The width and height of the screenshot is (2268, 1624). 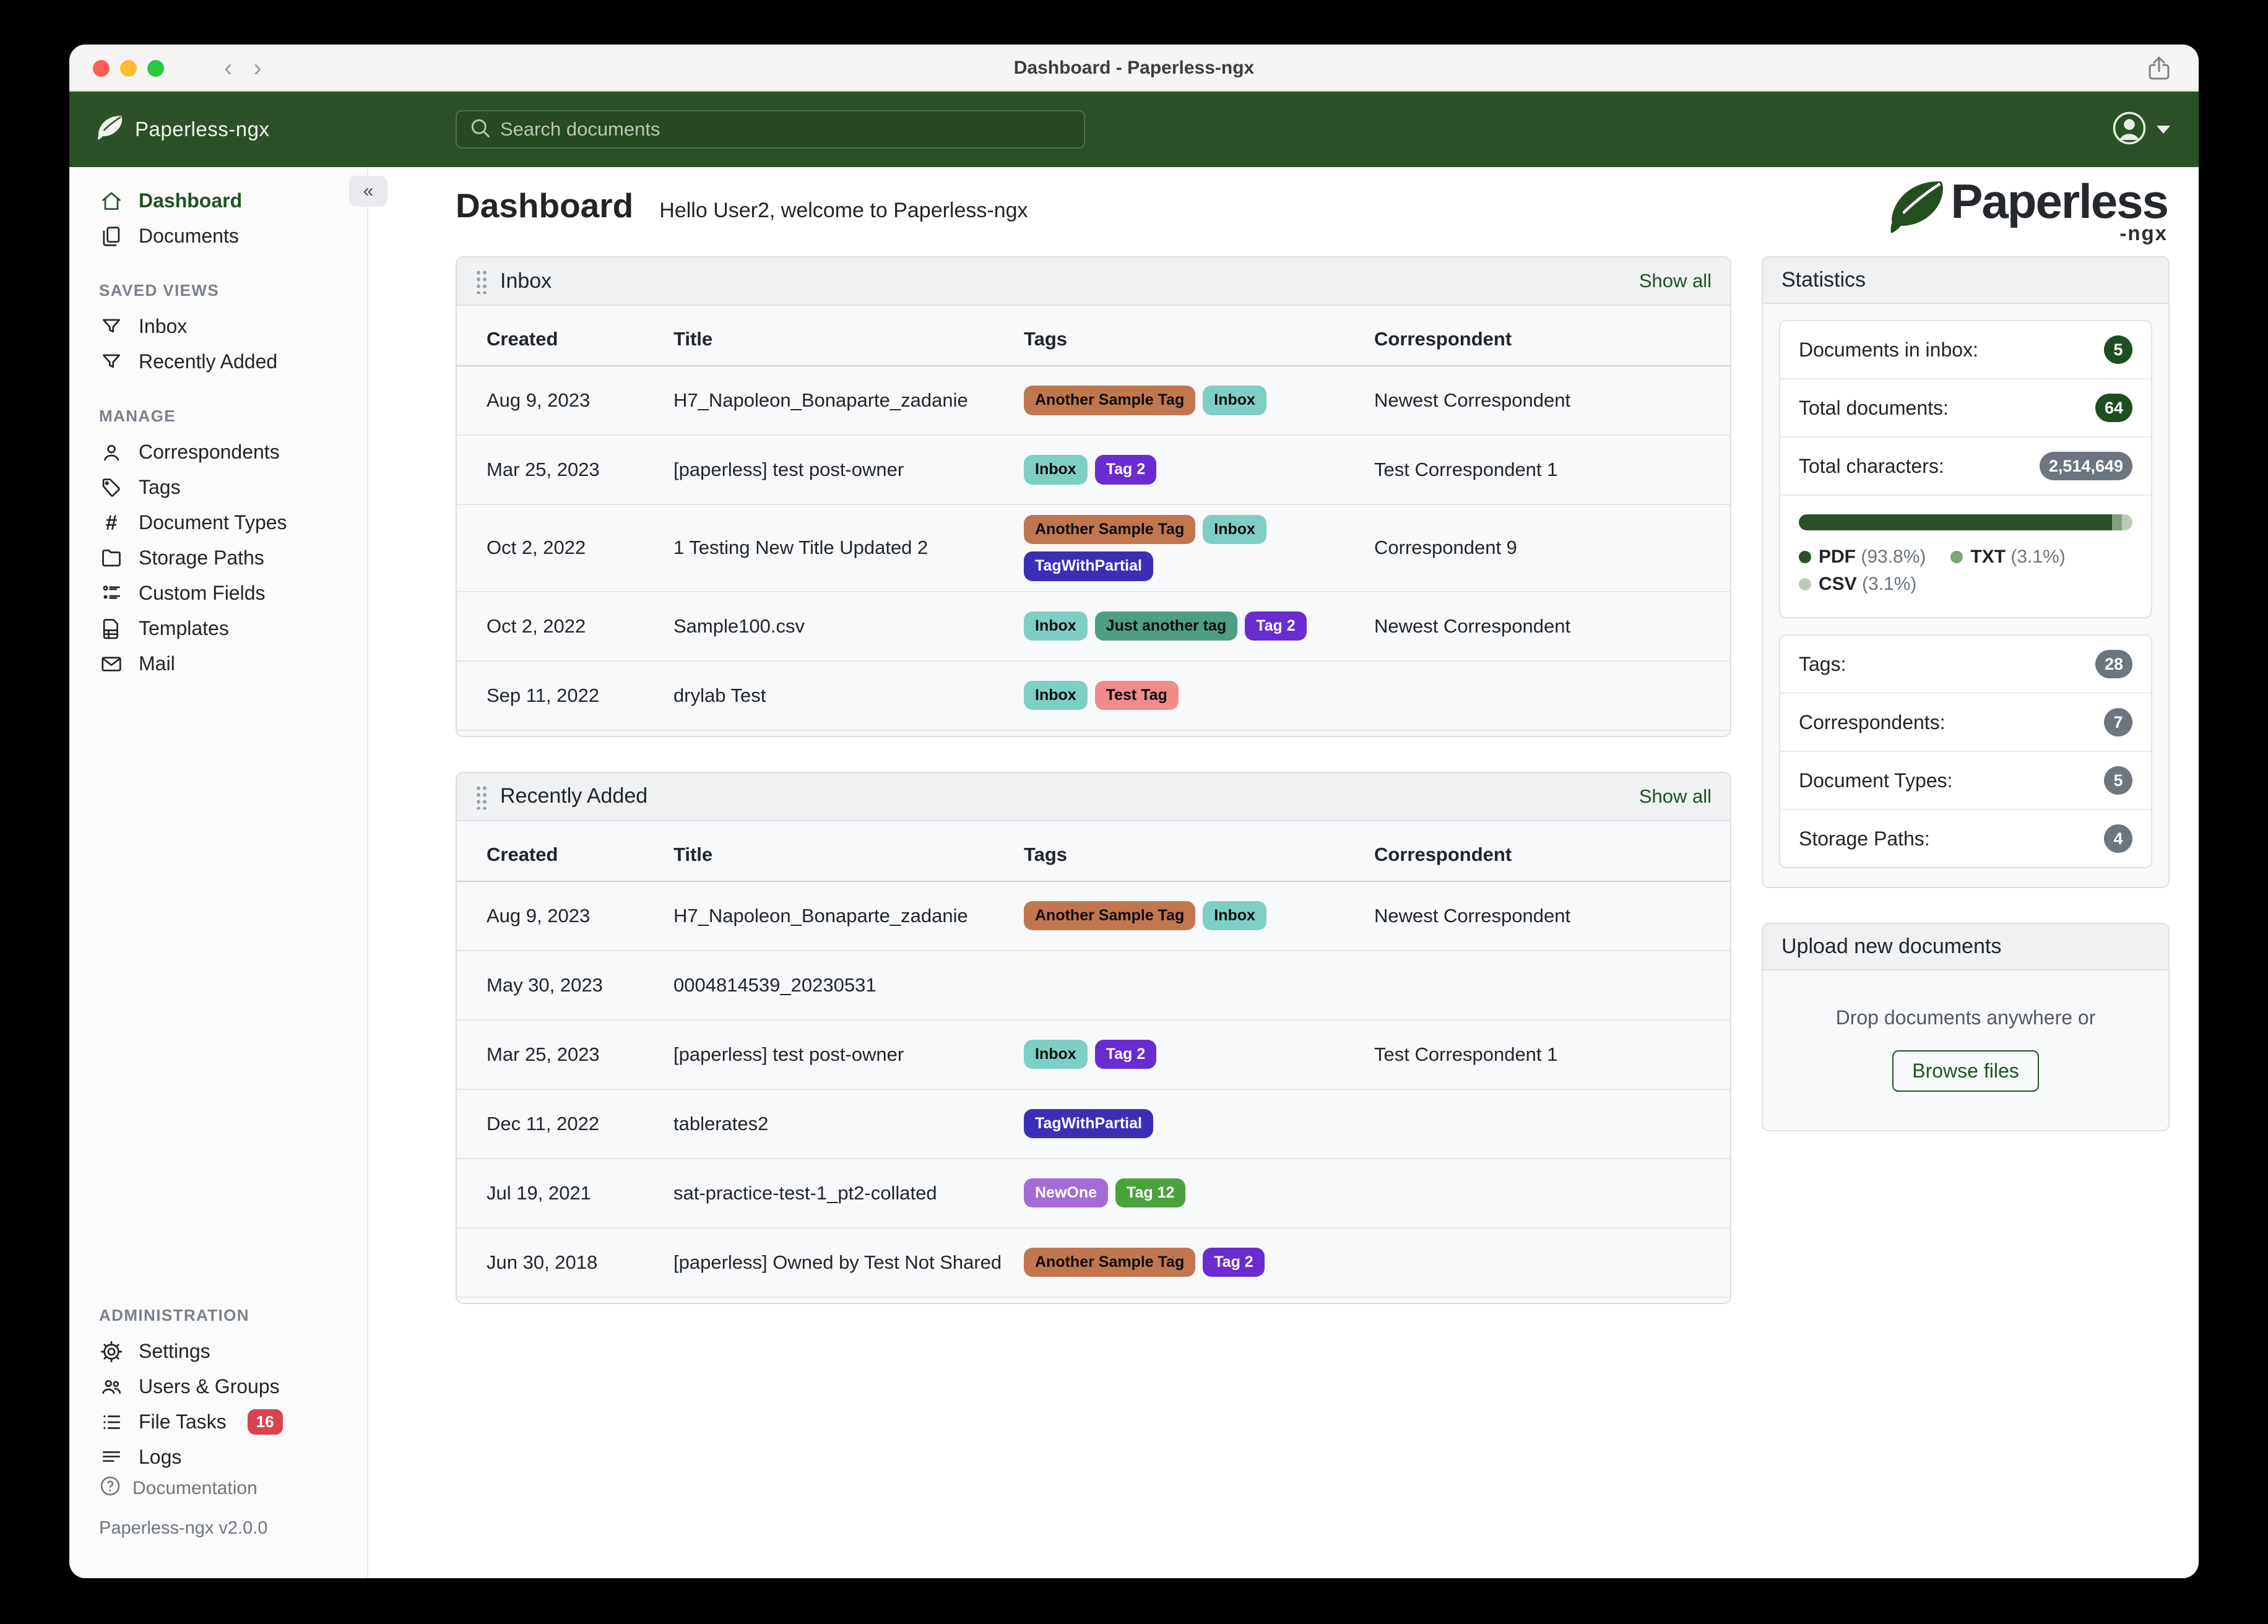 What do you see at coordinates (1199, 1193) in the screenshot?
I see `cell-tags: NewOne Tag 12` at bounding box center [1199, 1193].